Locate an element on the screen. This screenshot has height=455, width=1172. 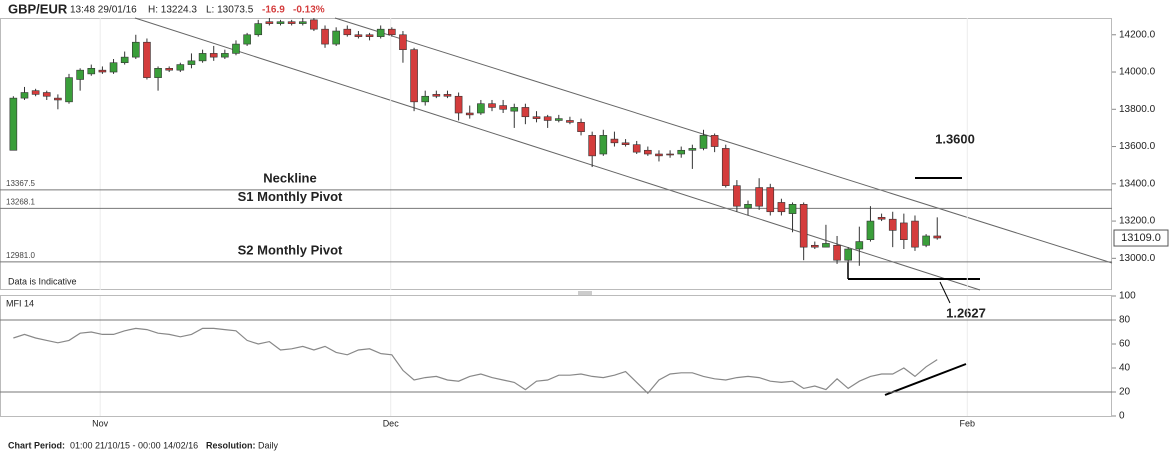
change-pct: -0.13% is located at coordinates (309, 10).